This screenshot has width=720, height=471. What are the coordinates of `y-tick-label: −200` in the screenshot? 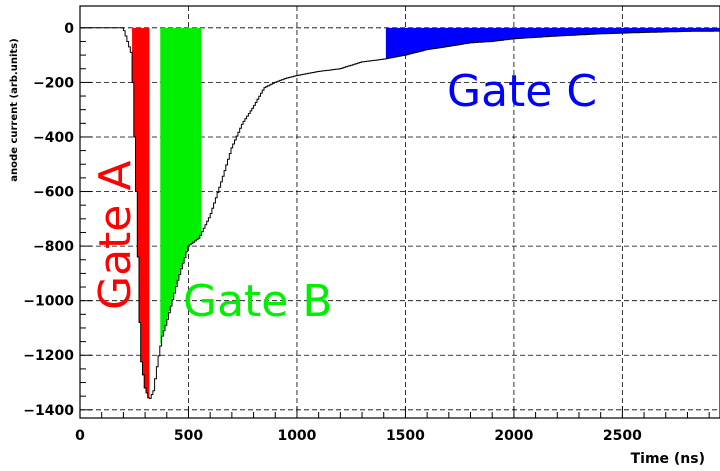 It's located at (53, 83).